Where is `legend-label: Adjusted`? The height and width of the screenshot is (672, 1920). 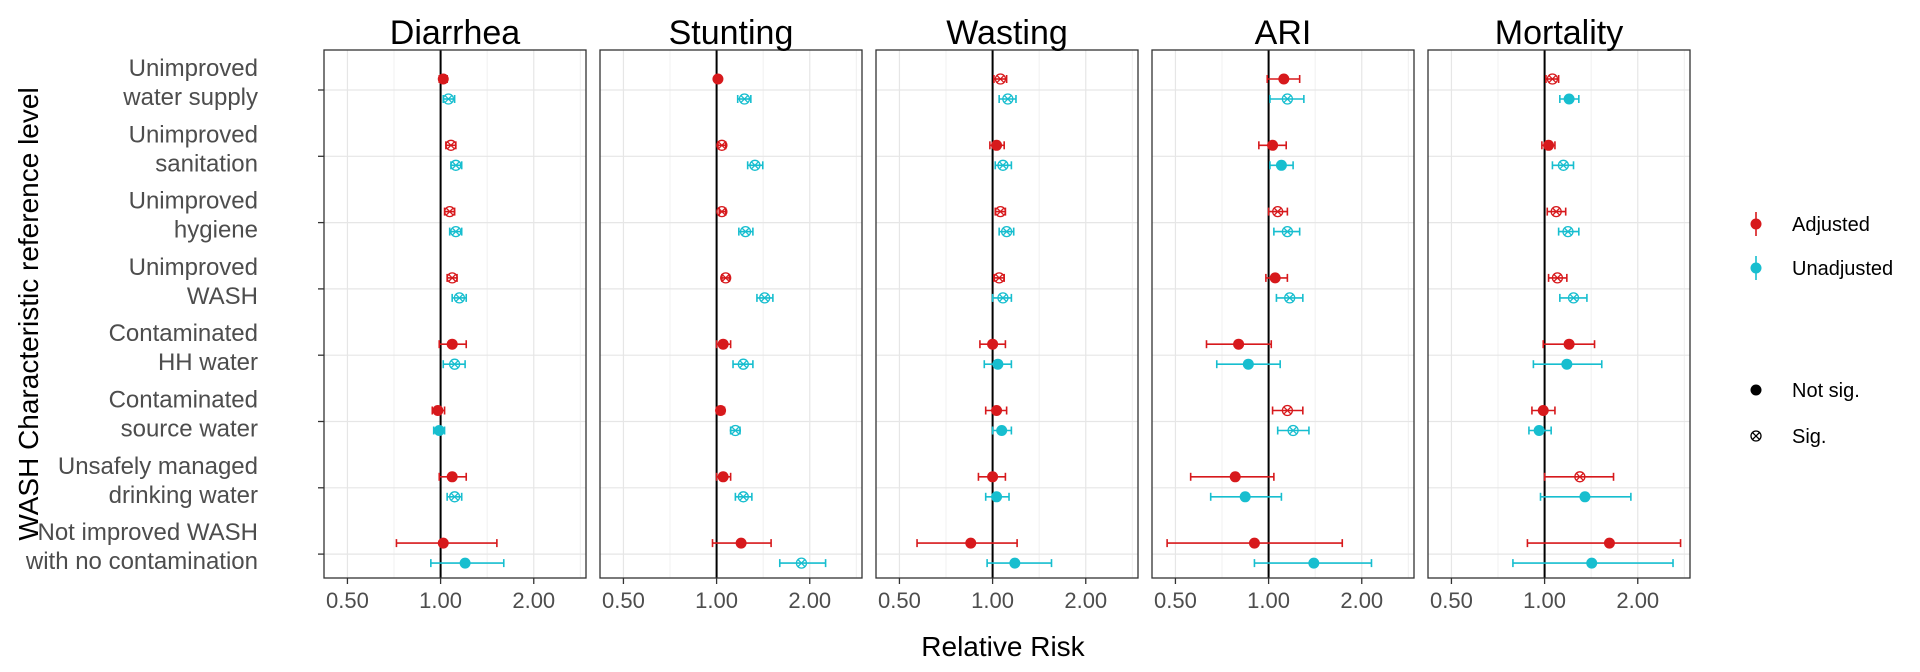
legend-label: Adjusted is located at coordinates (1831, 225).